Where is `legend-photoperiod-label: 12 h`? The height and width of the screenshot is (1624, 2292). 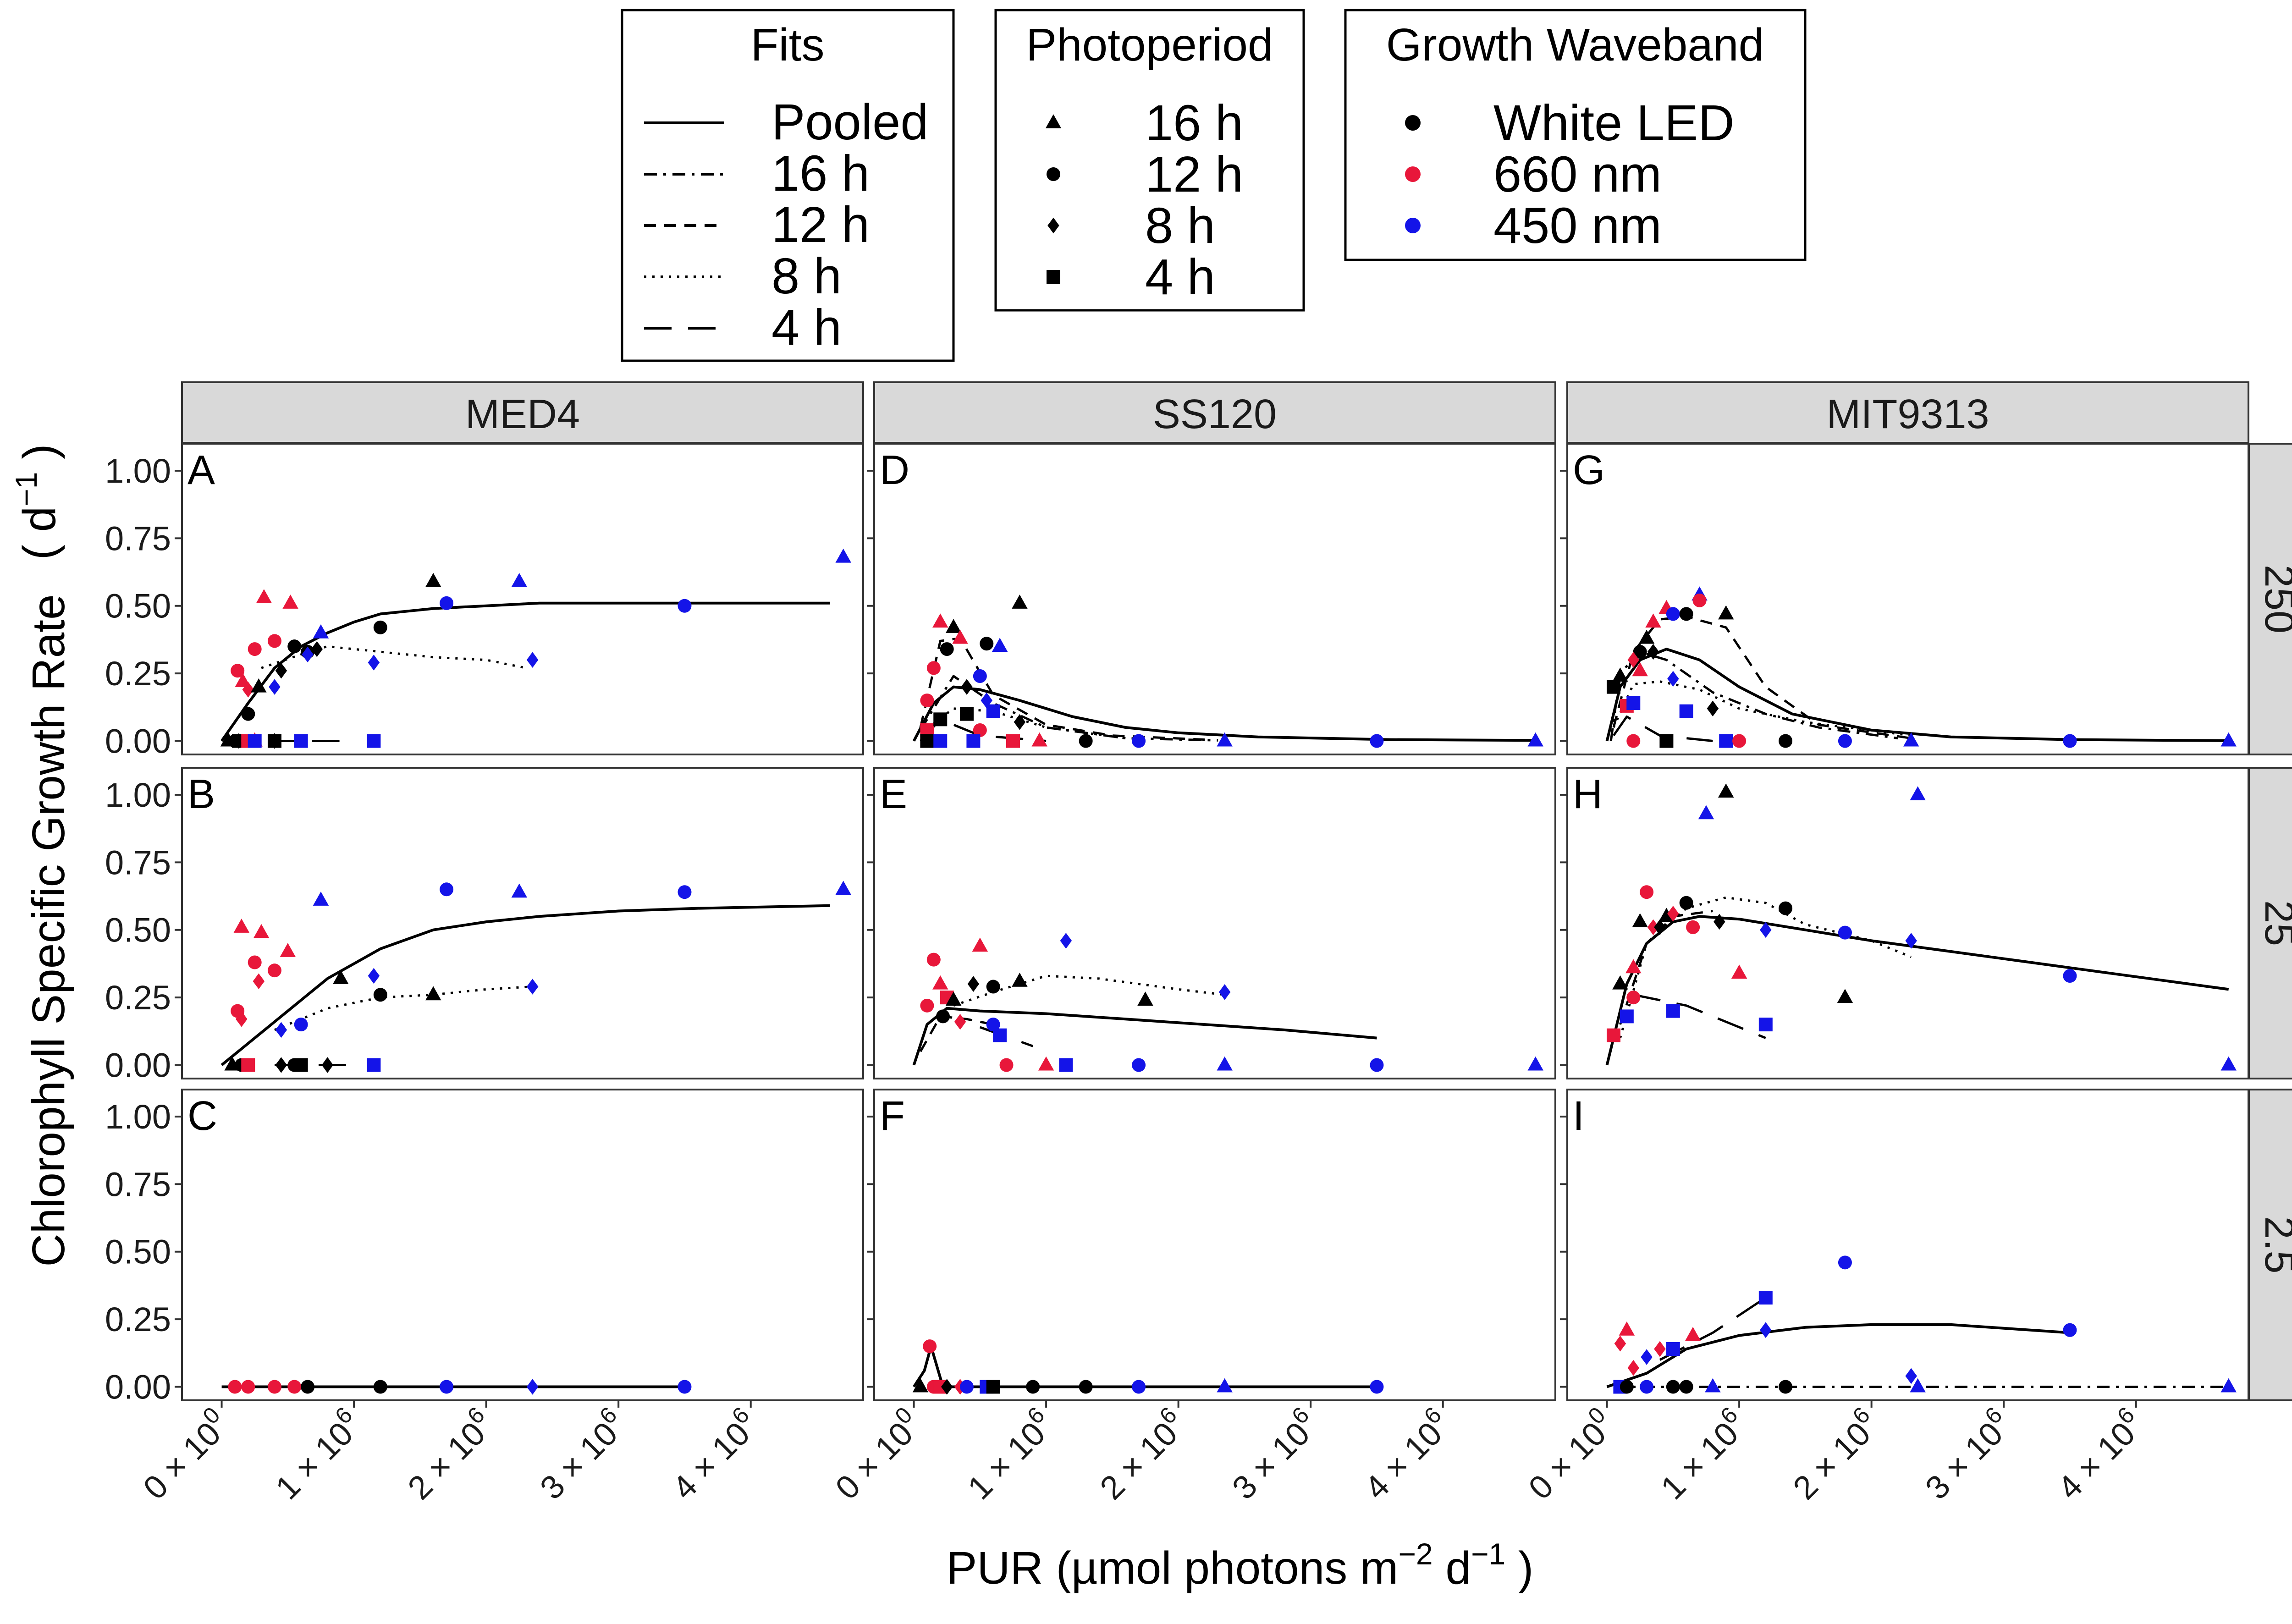 legend-photoperiod-label: 12 h is located at coordinates (1194, 174).